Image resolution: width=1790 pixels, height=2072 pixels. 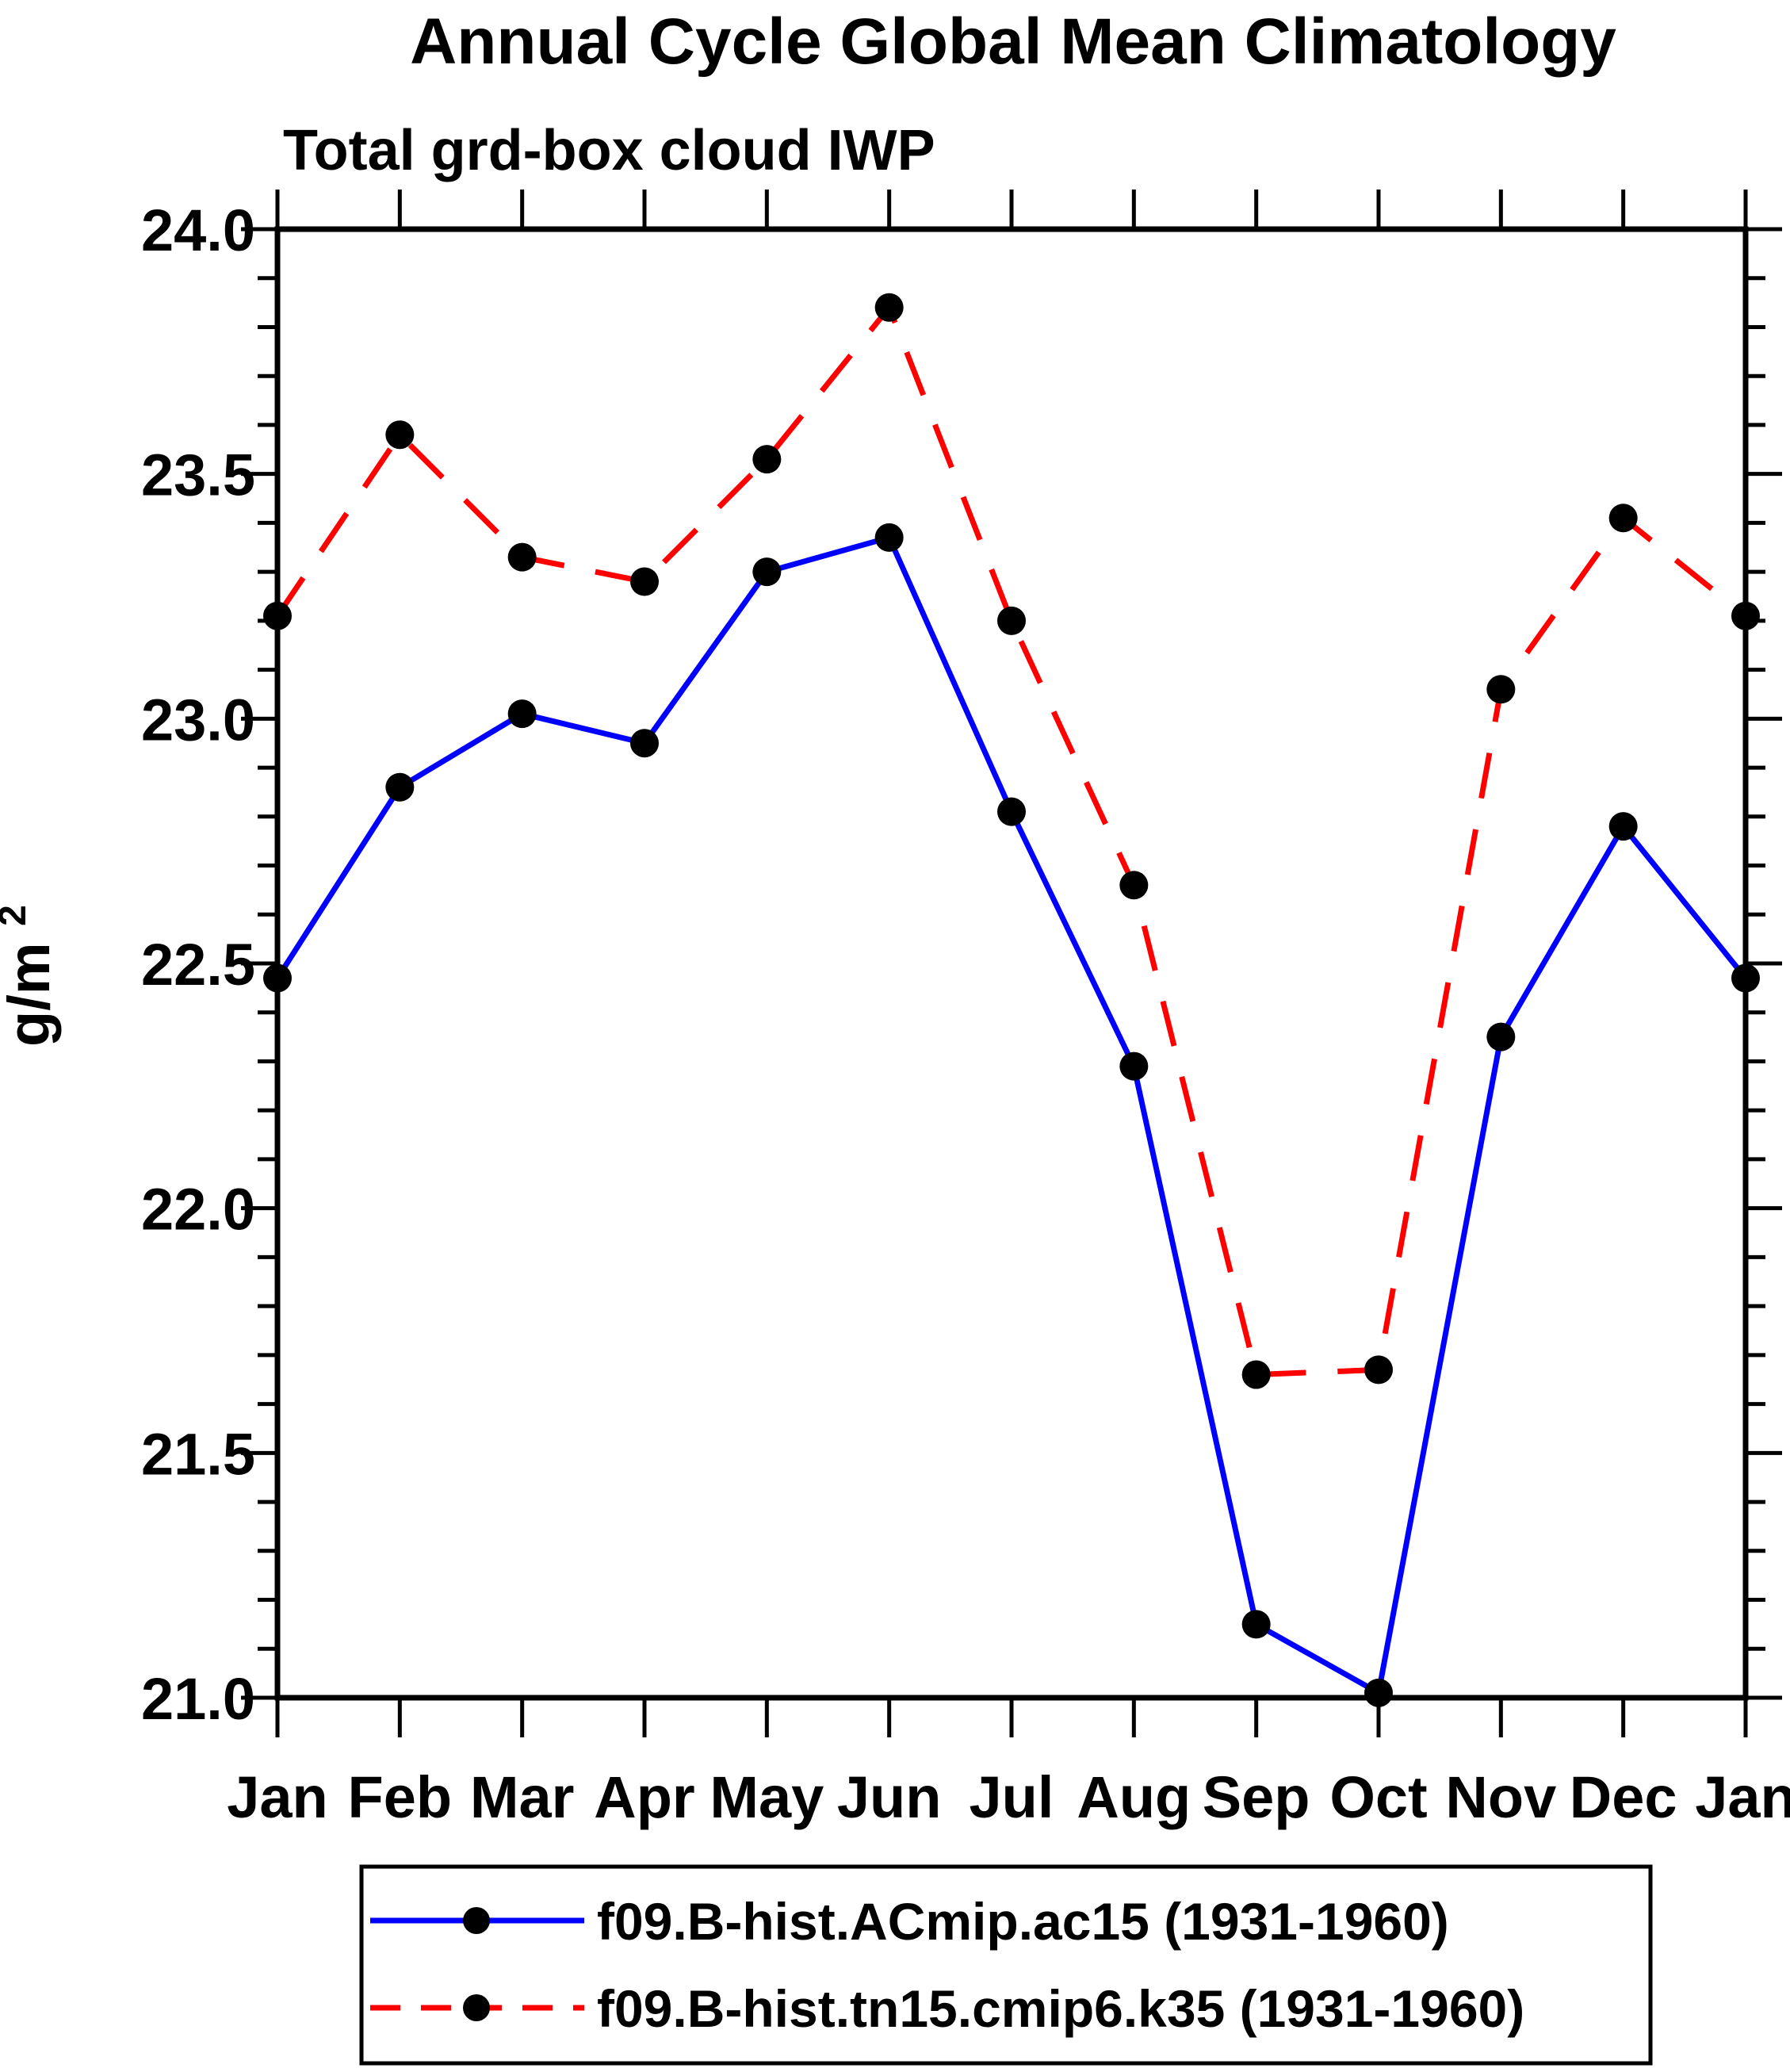 I want to click on x-tick-label: Jun, so click(x=889, y=1797).